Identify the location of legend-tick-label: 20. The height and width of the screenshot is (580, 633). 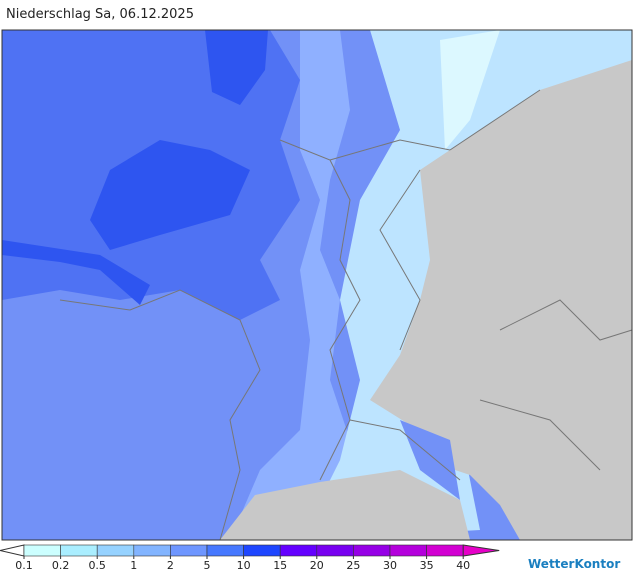
(317, 565).